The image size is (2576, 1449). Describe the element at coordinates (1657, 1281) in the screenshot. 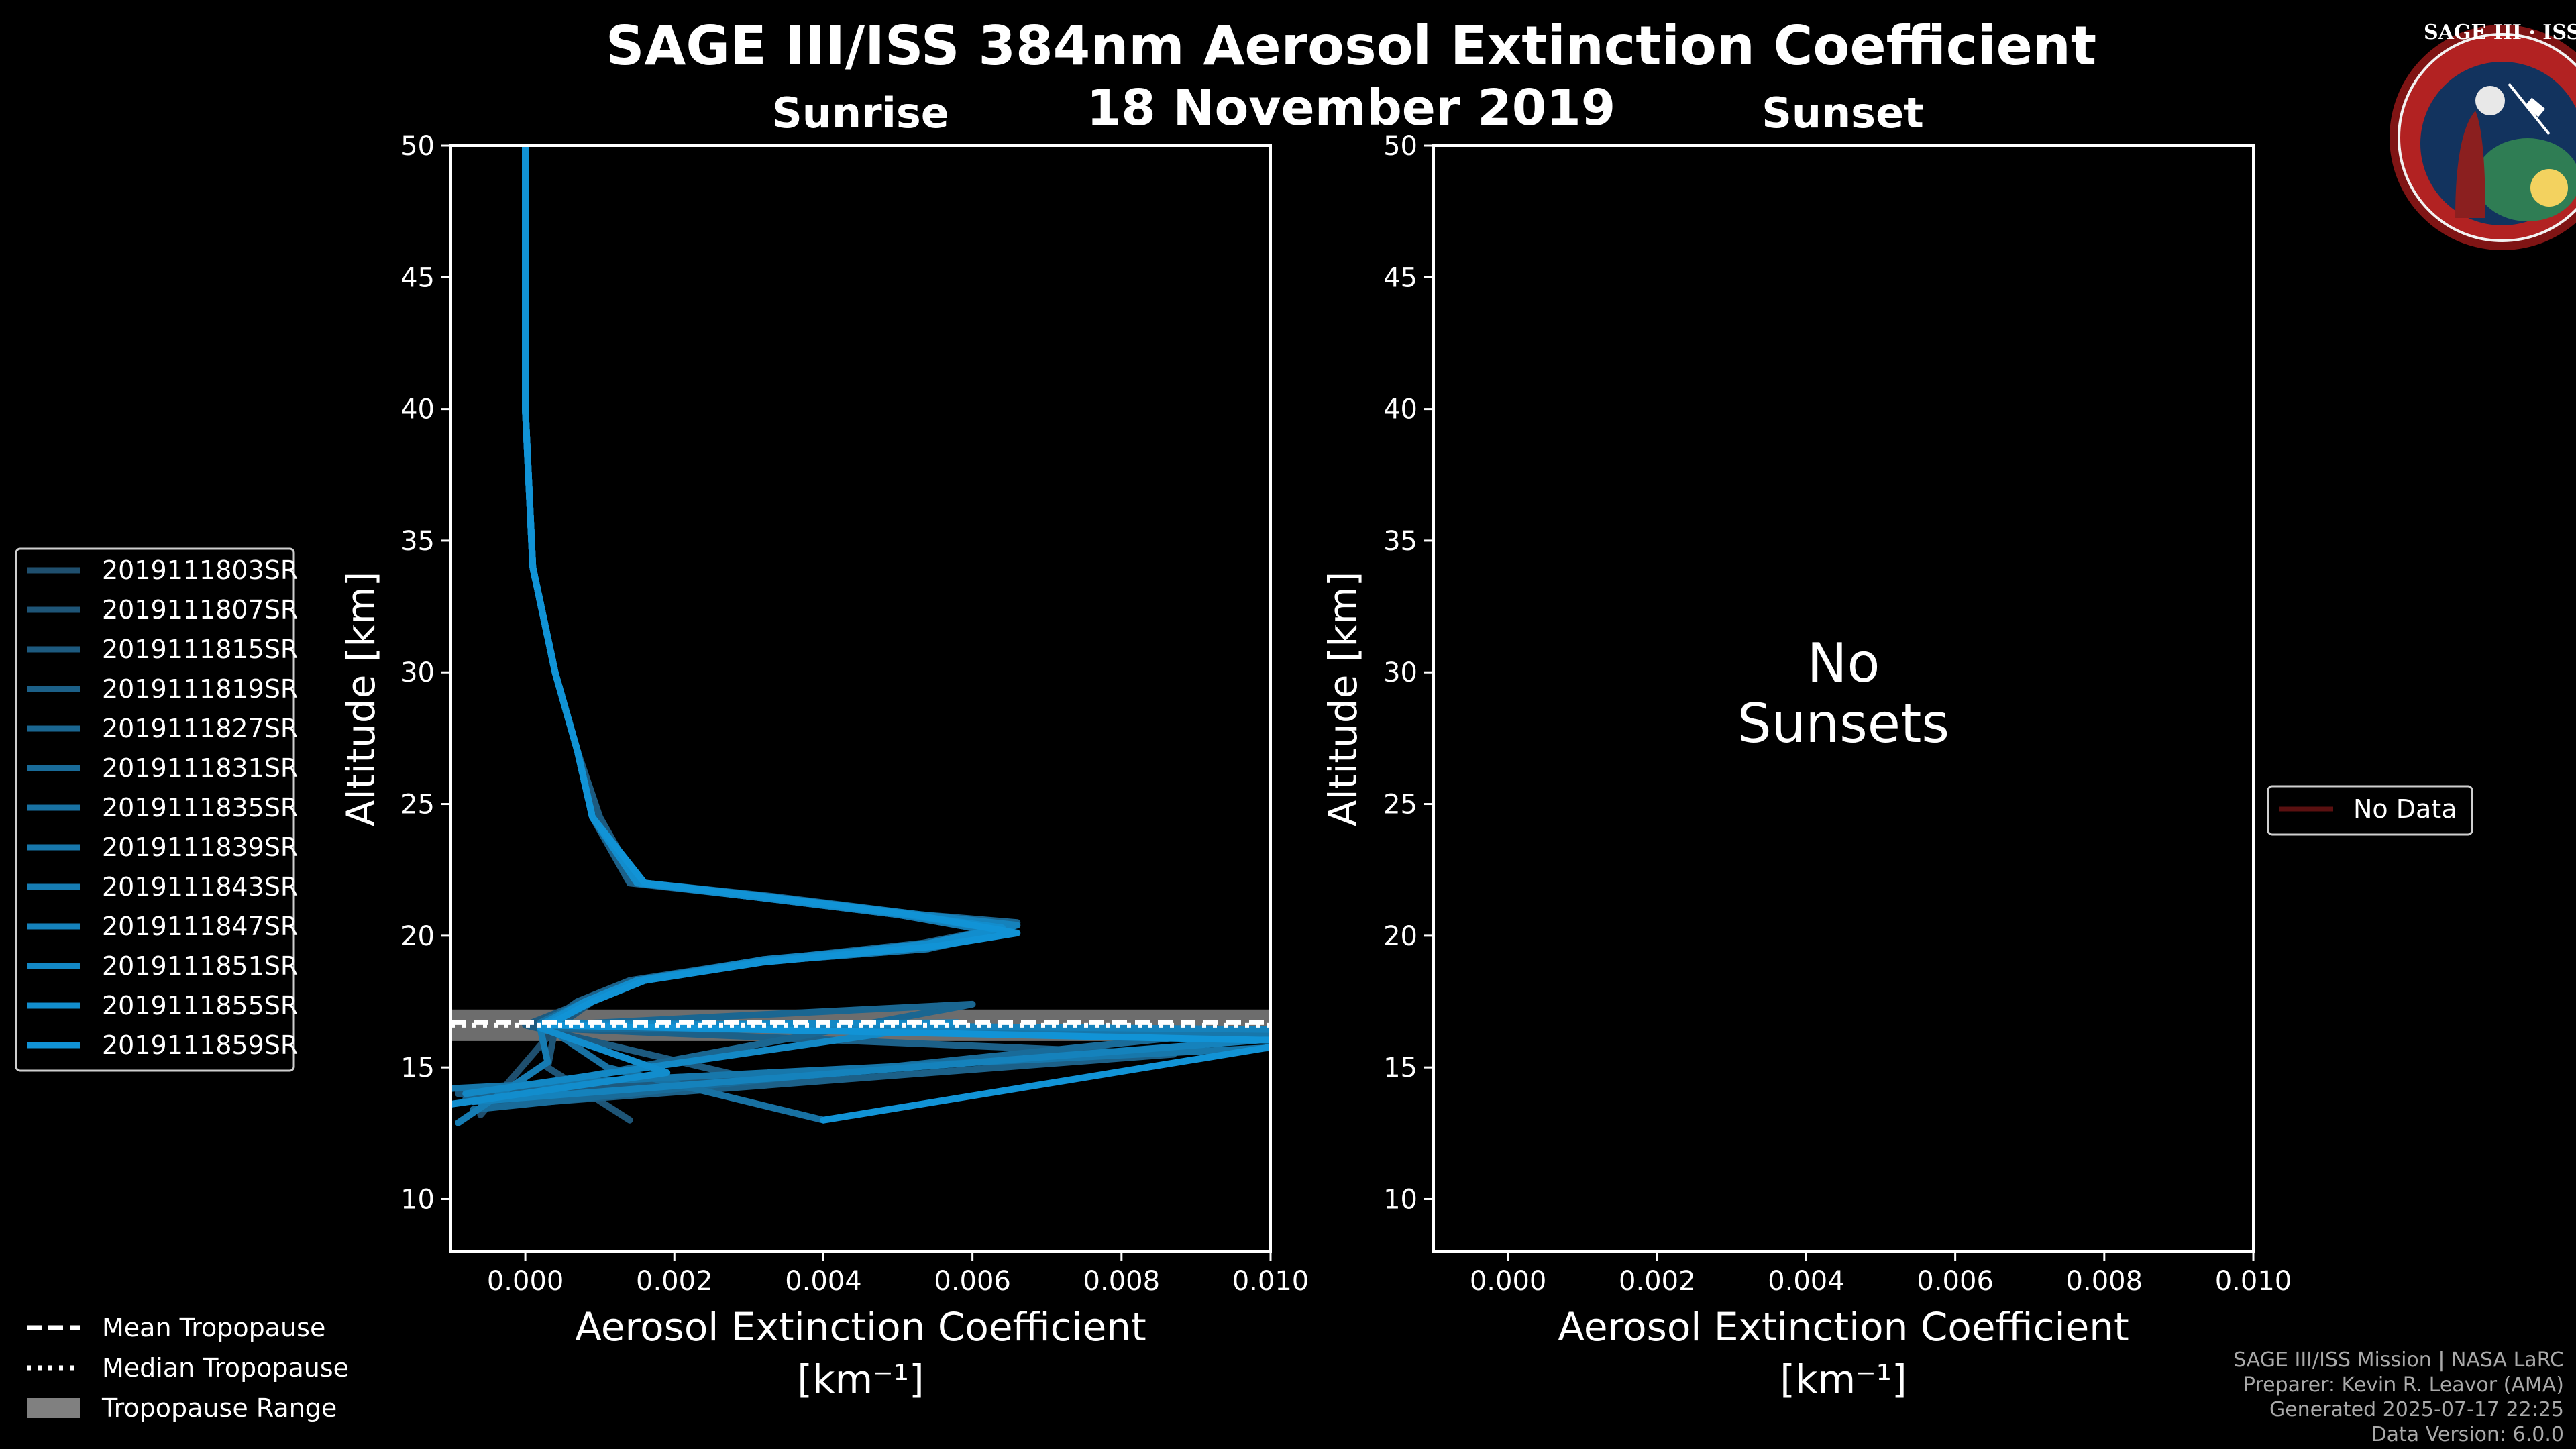

I see `sunset-x-tick-label: 0.002` at that location.